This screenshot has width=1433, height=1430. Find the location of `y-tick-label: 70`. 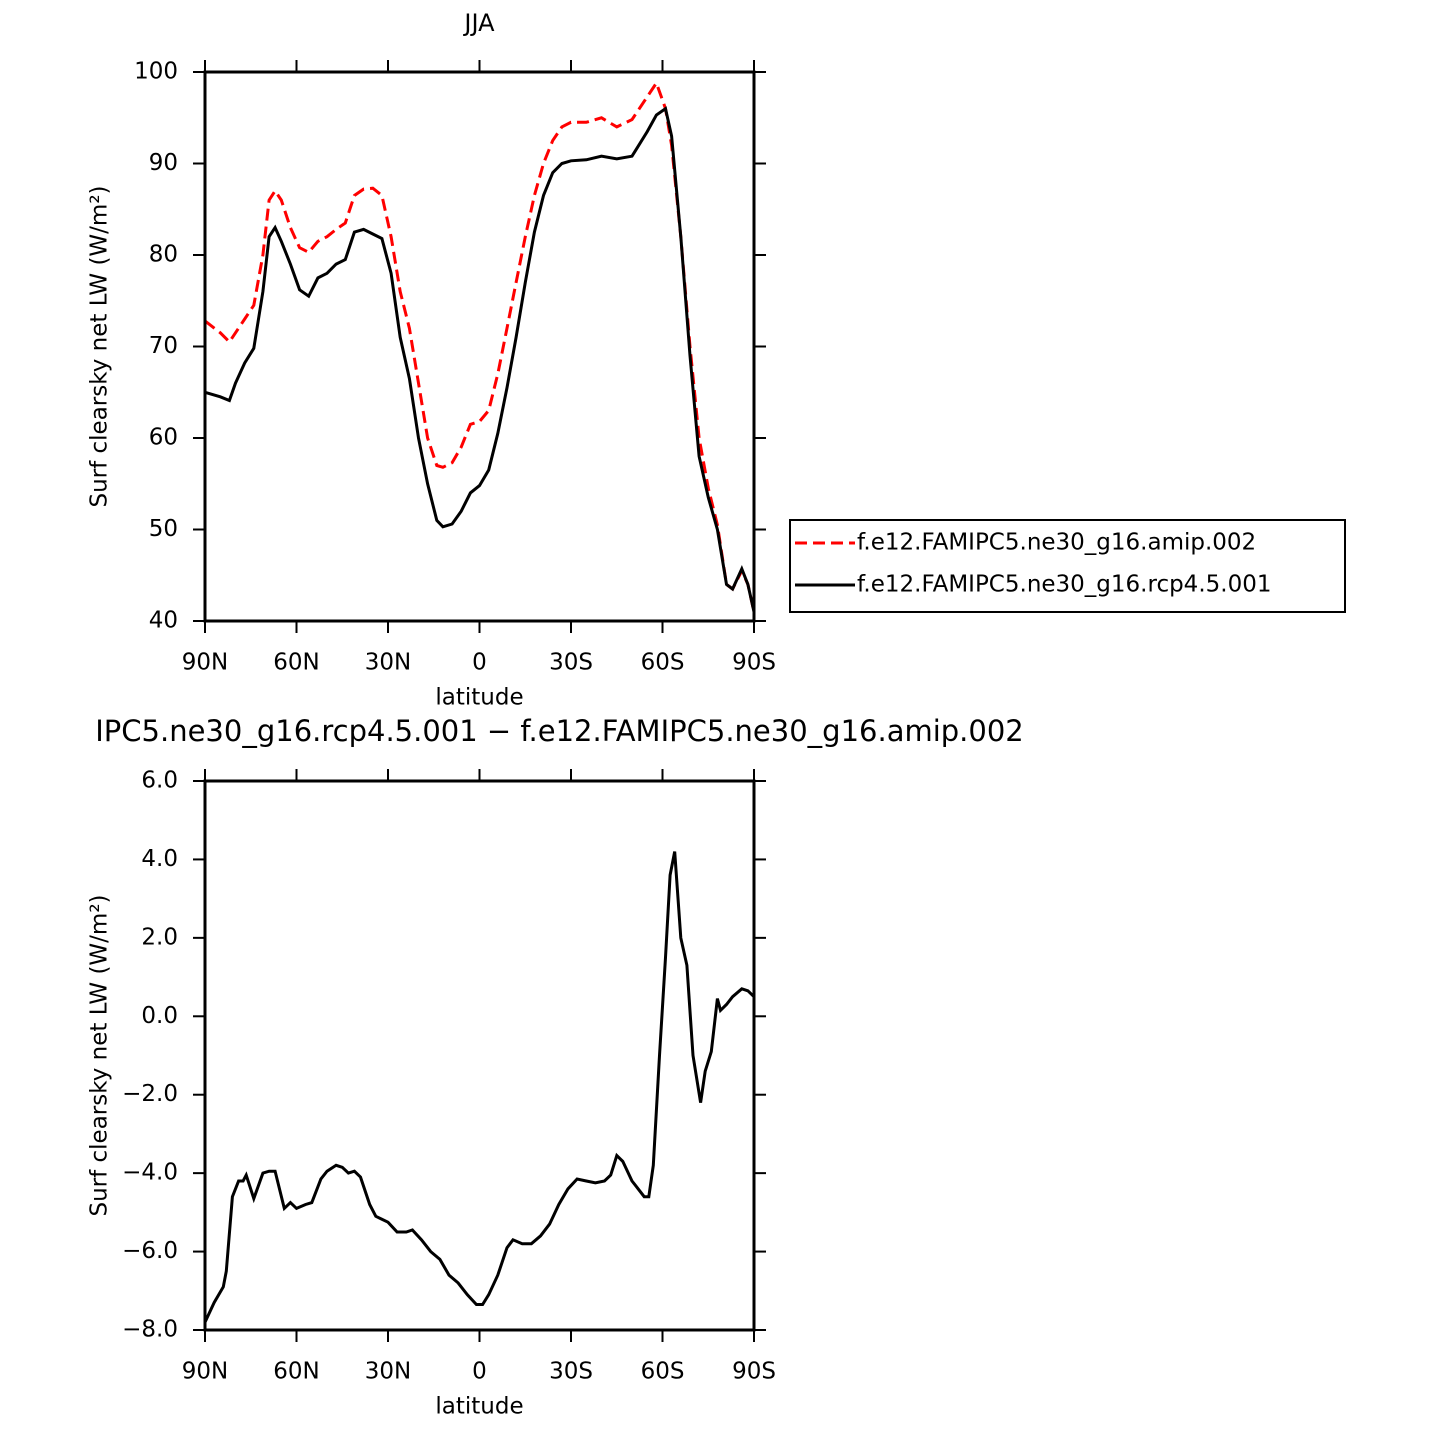

y-tick-label: 70 is located at coordinates (163, 346).